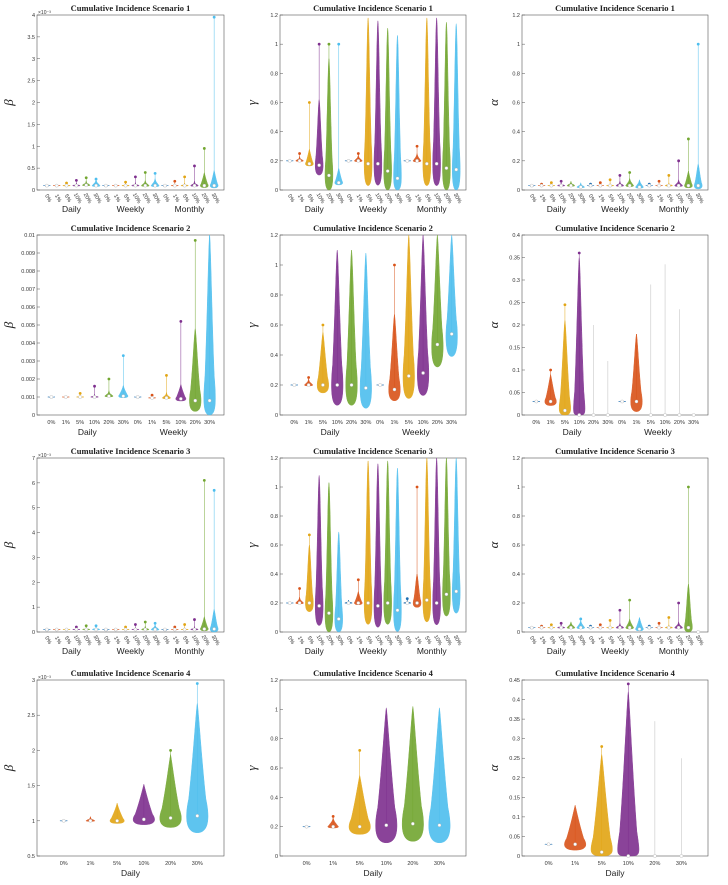  What do you see at coordinates (131, 451) in the screenshot?
I see `panel-title: Cumulative Incidence Scenario 3` at bounding box center [131, 451].